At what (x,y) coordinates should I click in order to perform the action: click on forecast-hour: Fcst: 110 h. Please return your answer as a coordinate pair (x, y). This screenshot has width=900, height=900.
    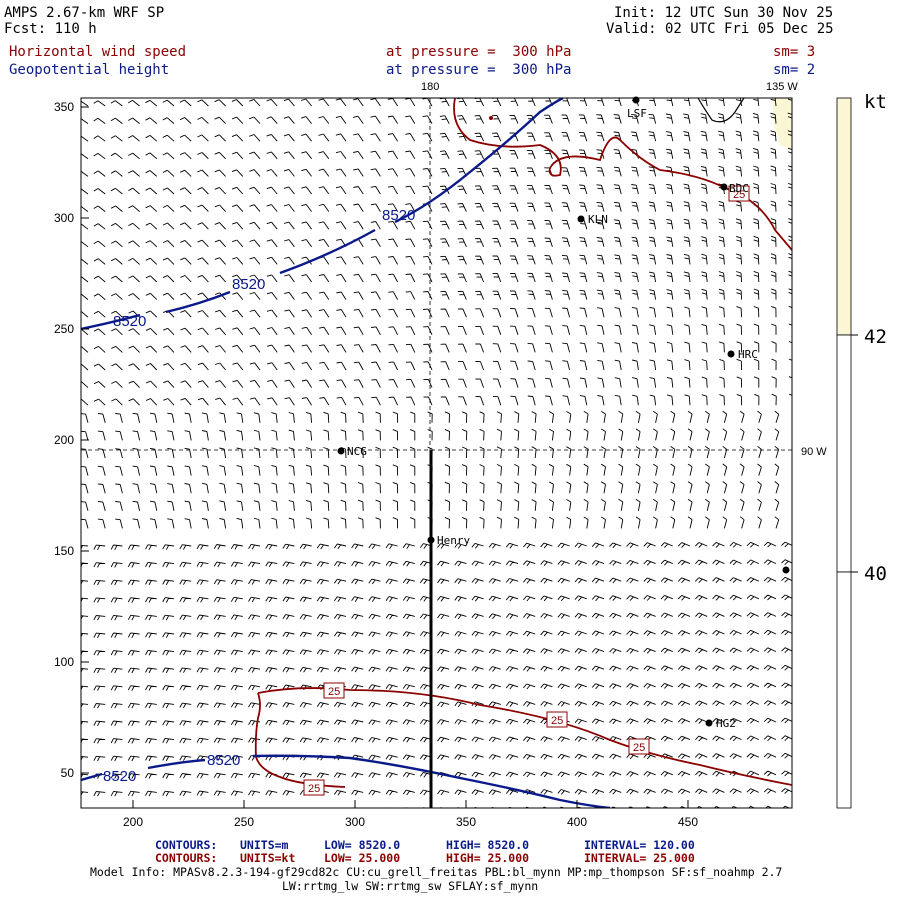
    Looking at the image, I should click on (50, 29).